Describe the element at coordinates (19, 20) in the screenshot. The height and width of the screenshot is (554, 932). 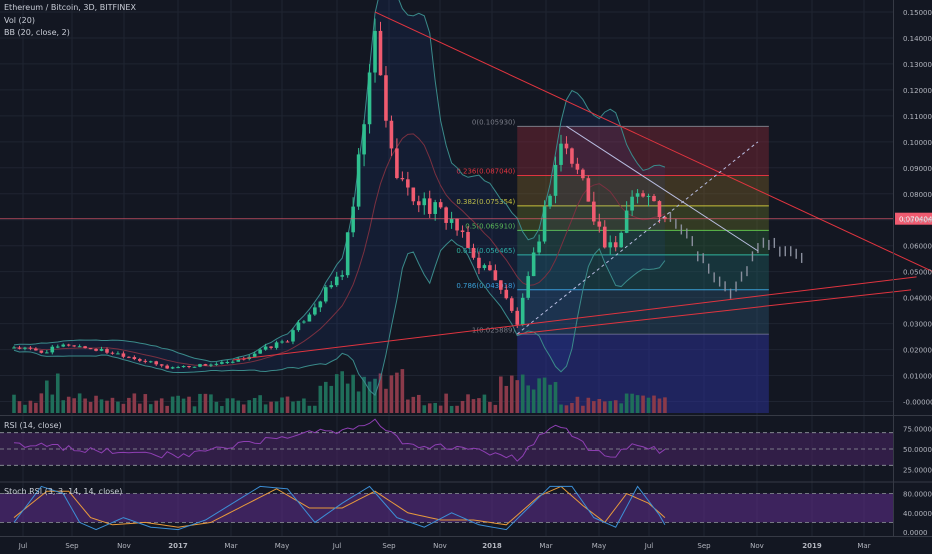
I see `volume-legend: Vol (20)` at that location.